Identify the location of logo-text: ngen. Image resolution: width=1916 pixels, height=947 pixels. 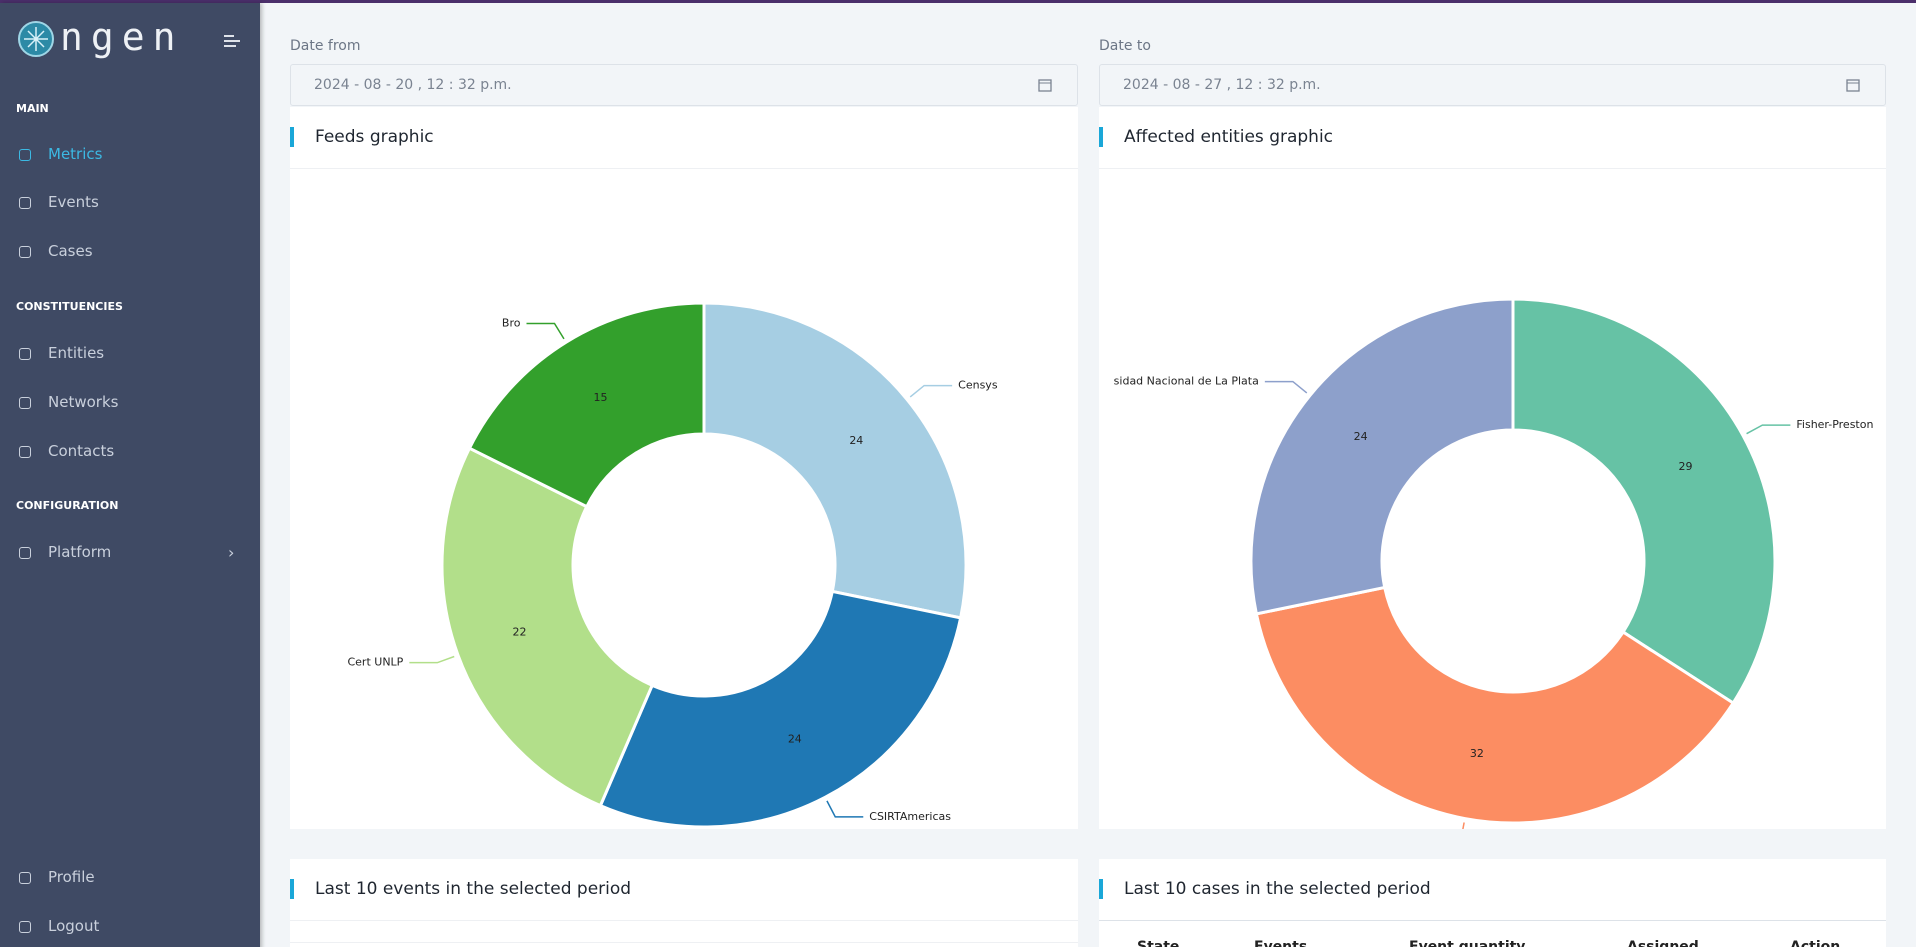
(122, 37).